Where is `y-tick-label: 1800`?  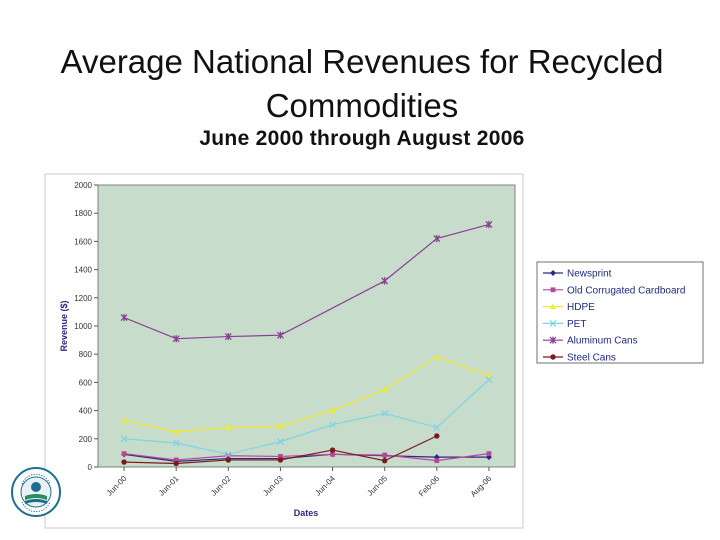 y-tick-label: 1800 is located at coordinates (83, 213).